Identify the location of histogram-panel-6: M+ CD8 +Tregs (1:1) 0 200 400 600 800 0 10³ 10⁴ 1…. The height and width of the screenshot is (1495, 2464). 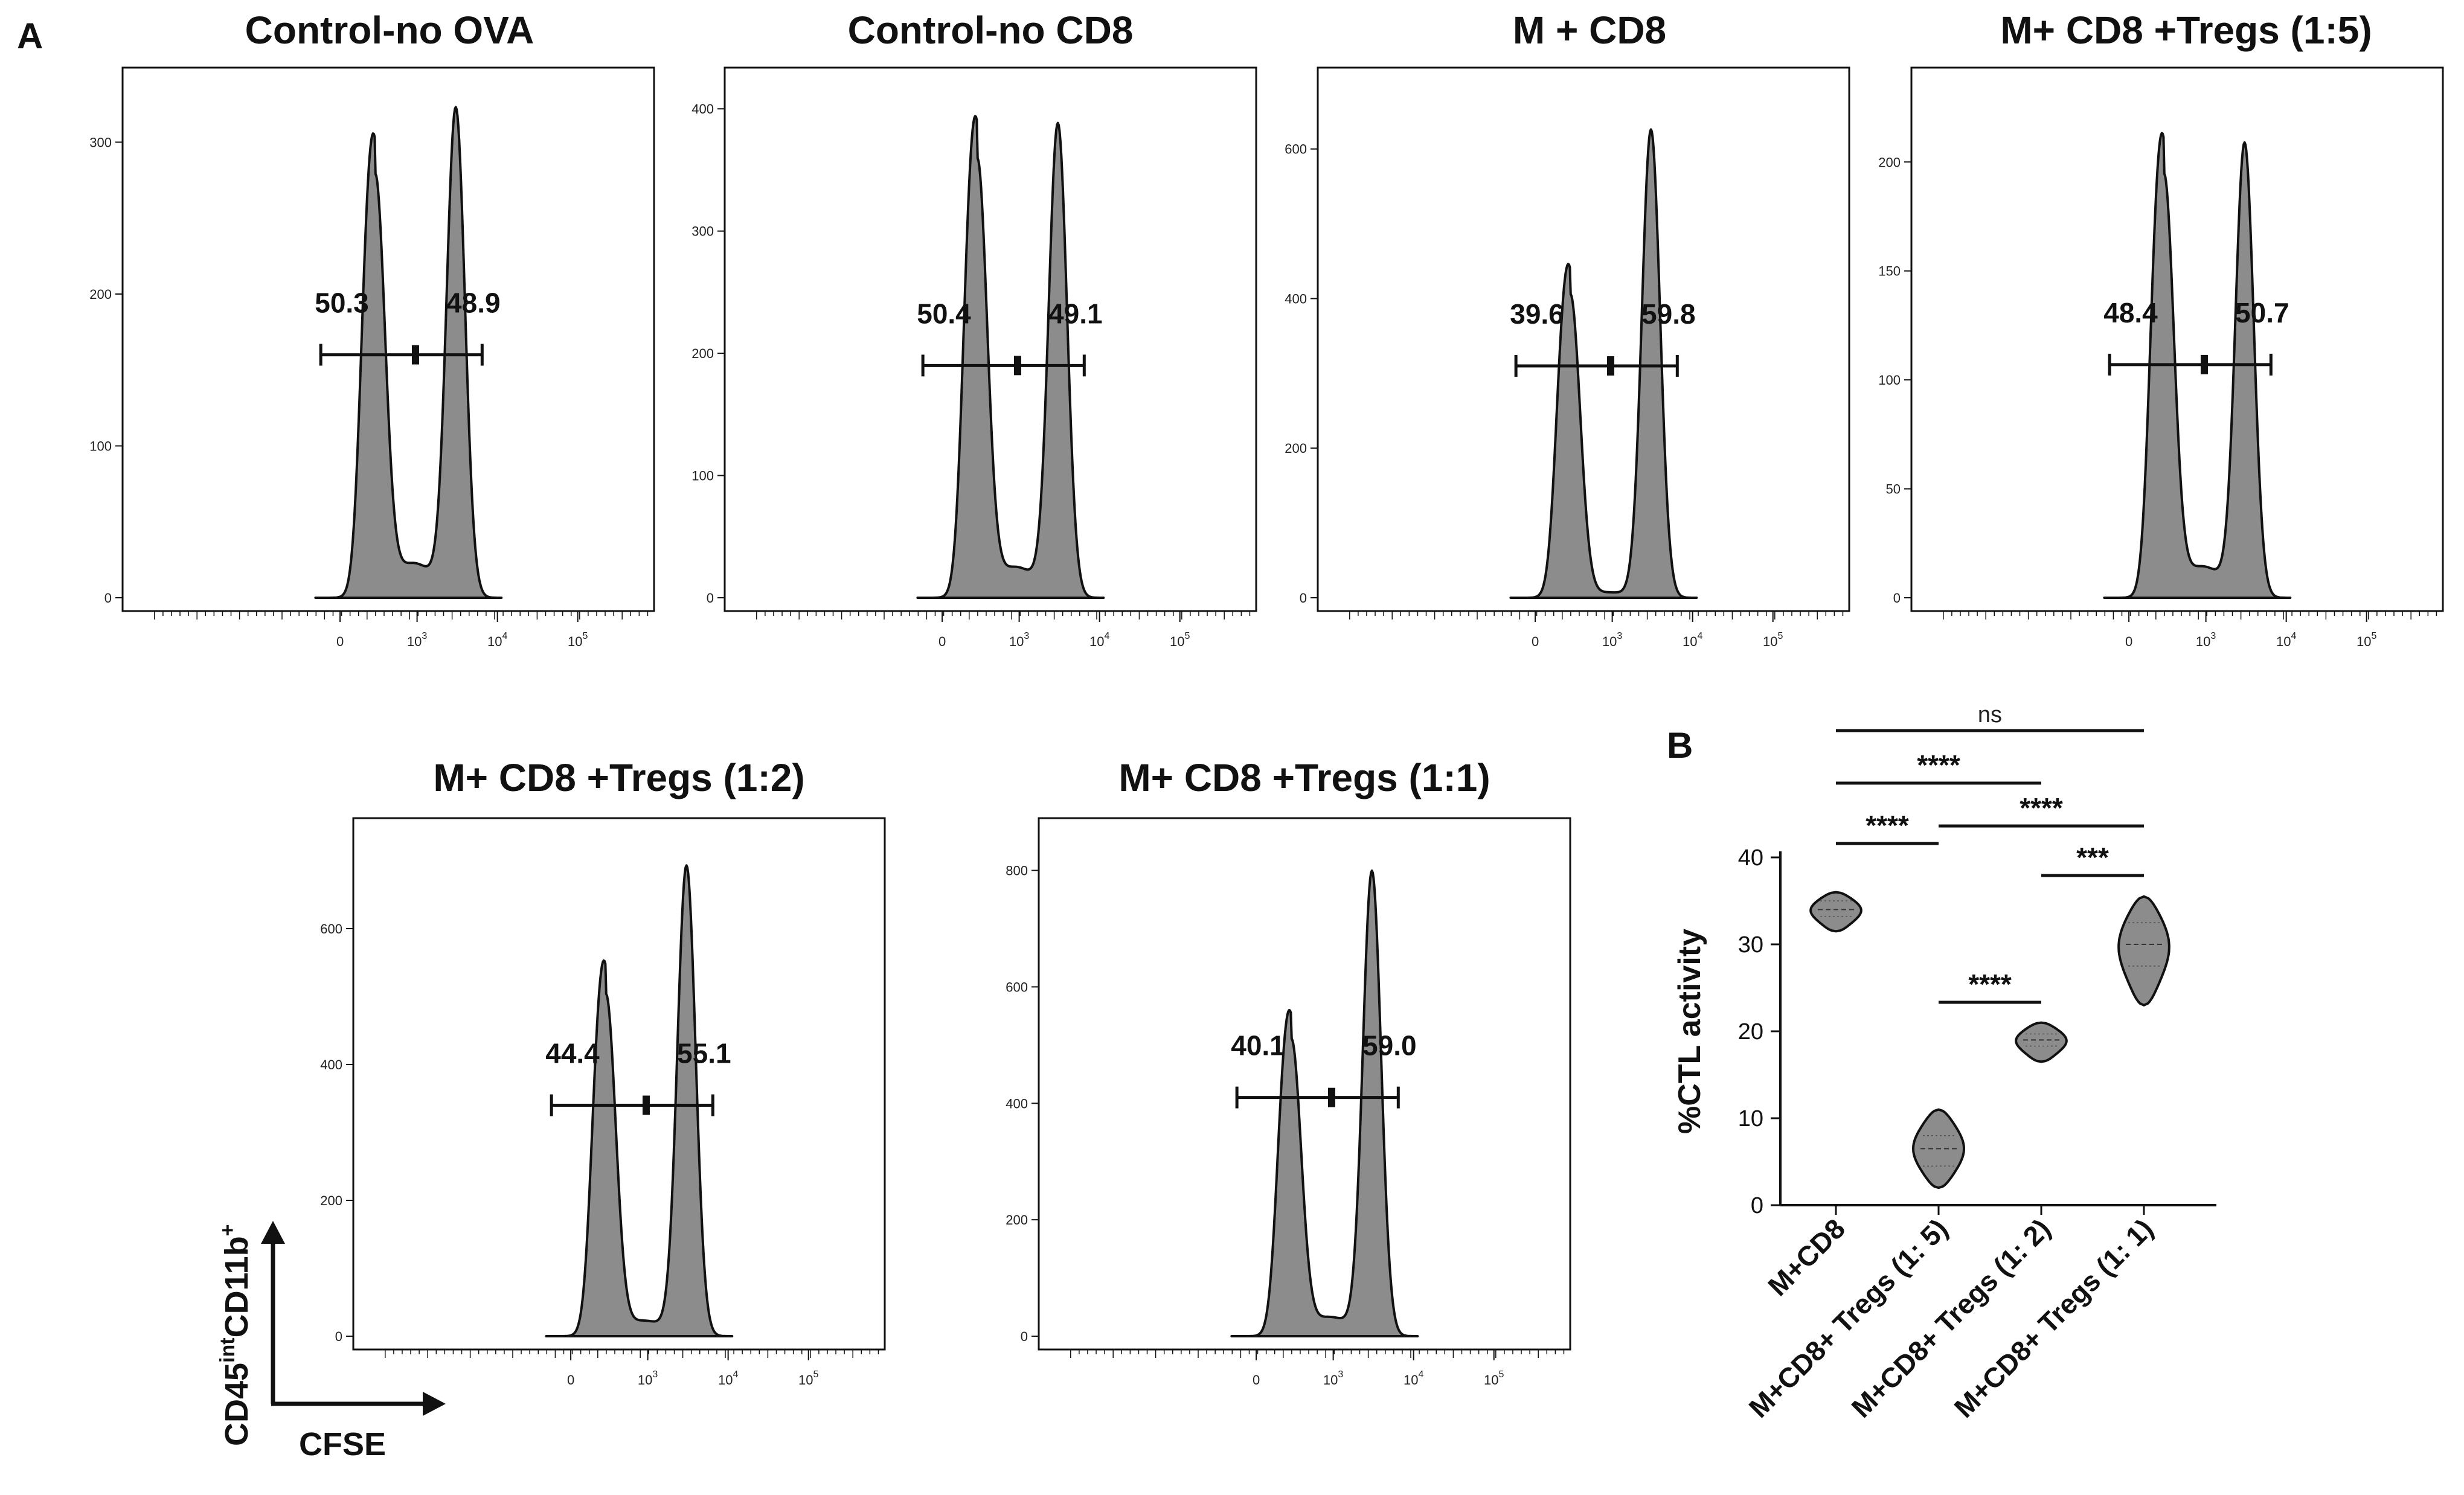
(1288, 1072).